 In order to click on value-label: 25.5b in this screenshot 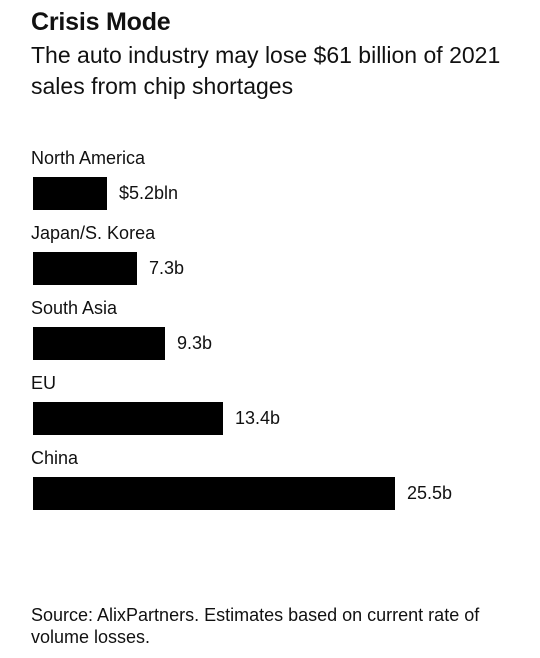, I will do `click(430, 493)`.